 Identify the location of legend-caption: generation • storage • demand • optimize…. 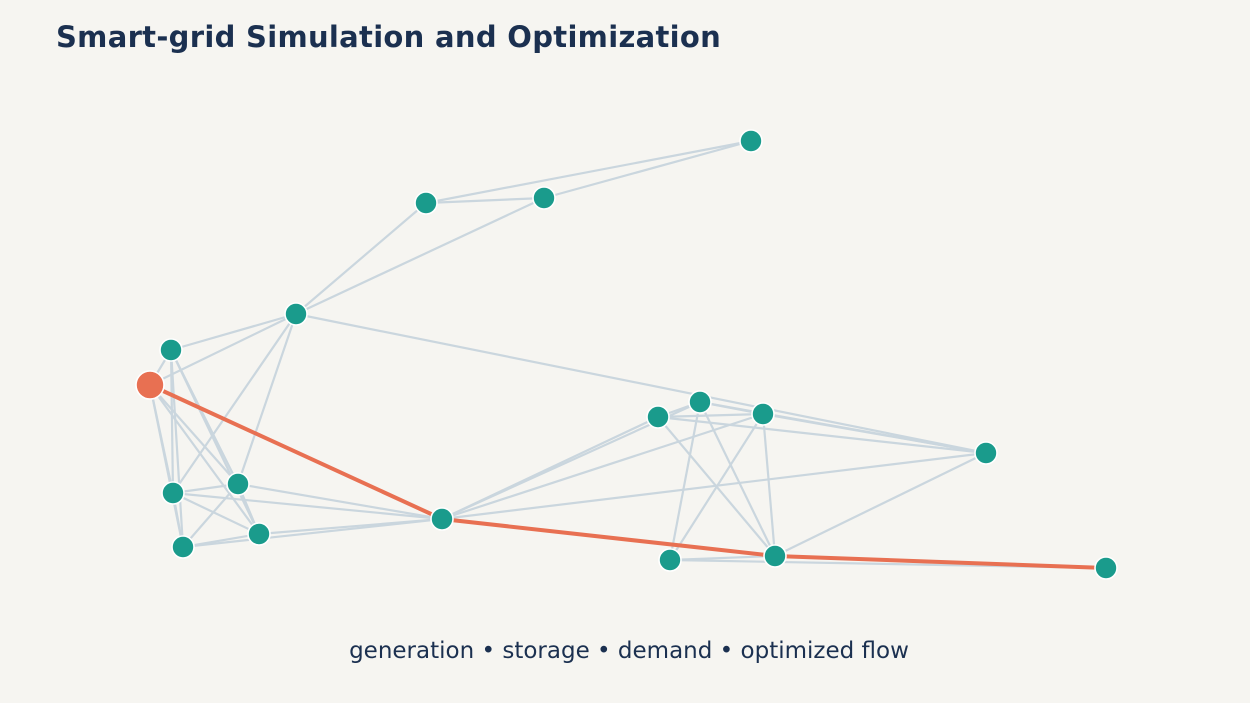
(629, 651).